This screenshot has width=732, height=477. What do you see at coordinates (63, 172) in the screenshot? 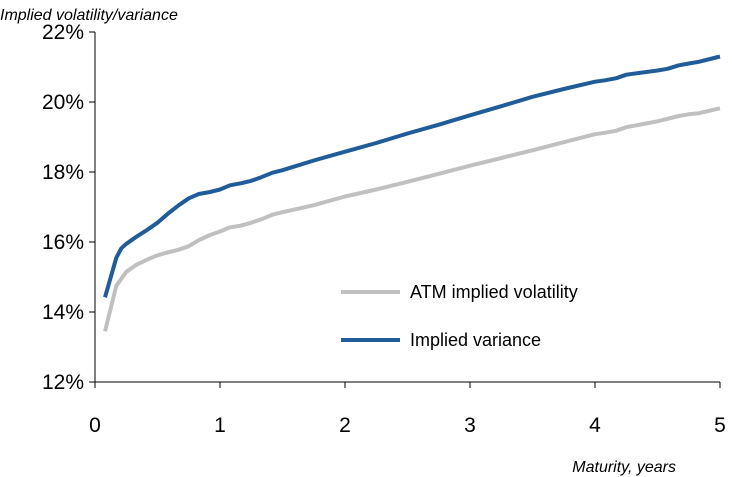
I see `y-tick-label: 18%` at bounding box center [63, 172].